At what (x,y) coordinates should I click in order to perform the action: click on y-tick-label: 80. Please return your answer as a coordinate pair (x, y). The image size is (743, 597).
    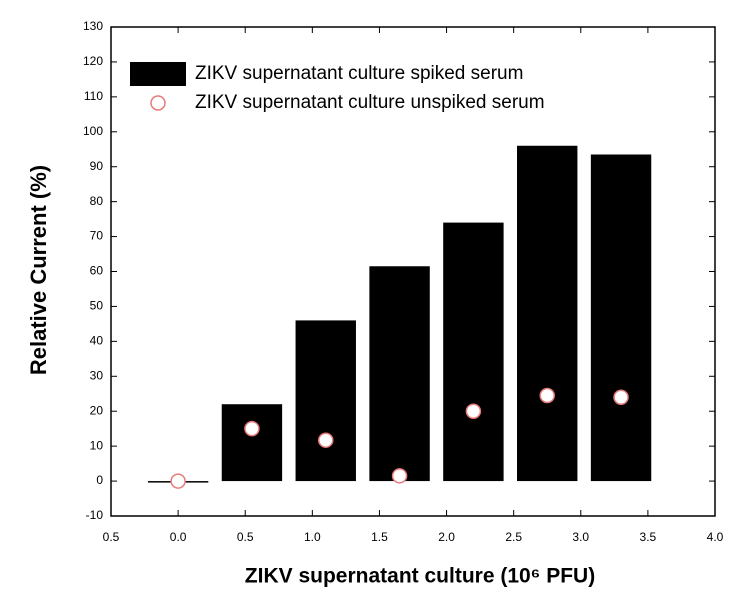
    Looking at the image, I should click on (97, 201).